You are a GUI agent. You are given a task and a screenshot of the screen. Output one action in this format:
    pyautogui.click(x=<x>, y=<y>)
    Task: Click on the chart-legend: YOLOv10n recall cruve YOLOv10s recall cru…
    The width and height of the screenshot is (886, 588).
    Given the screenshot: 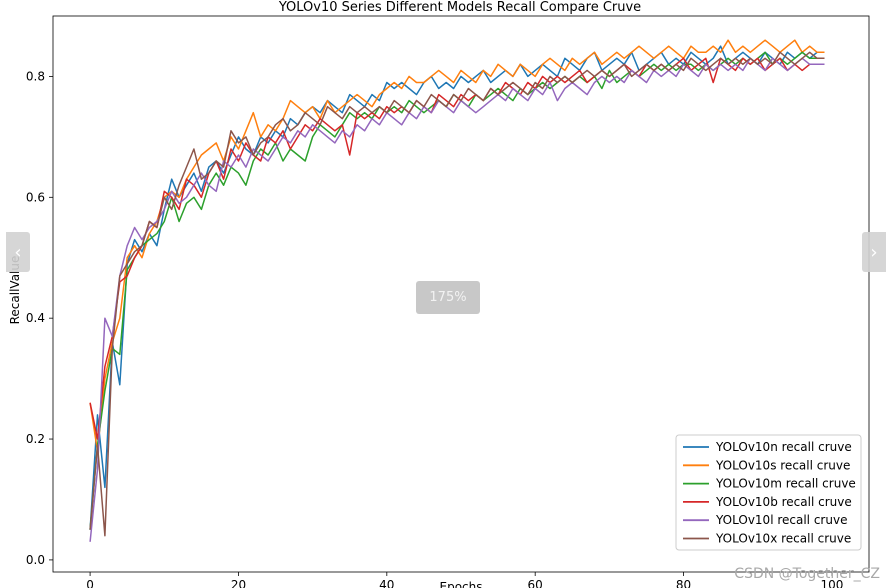 What is the action you would take?
    pyautogui.click(x=768, y=492)
    